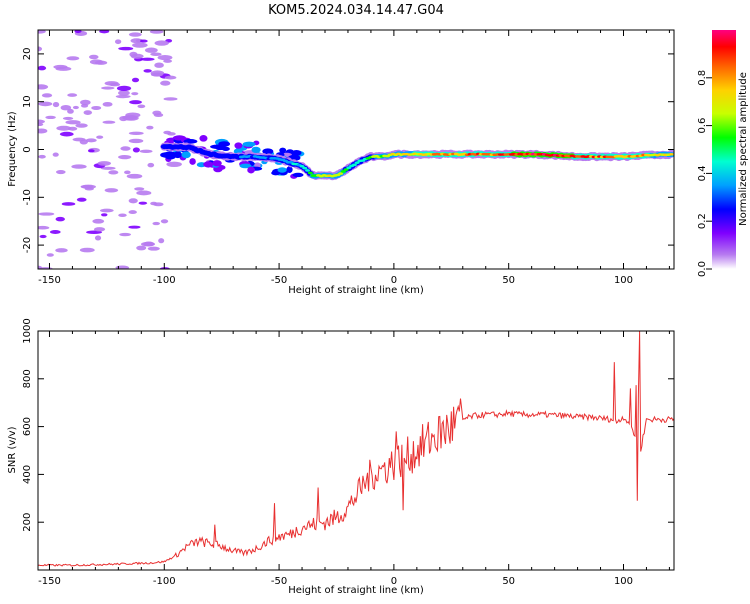 Image resolution: width=750 pixels, height=604 pixels. Describe the element at coordinates (623, 581) in the screenshot. I see `snr-xtick-label: 100` at that location.